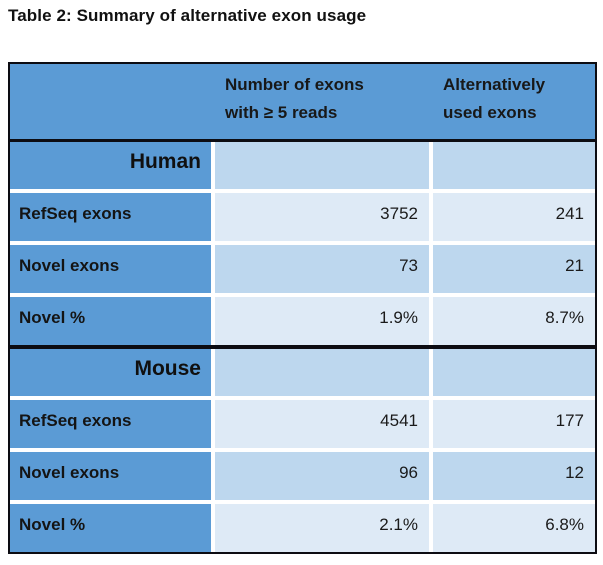 The width and height of the screenshot is (603, 565). Describe the element at coordinates (514, 269) in the screenshot. I see `cell-value: 21` at that location.